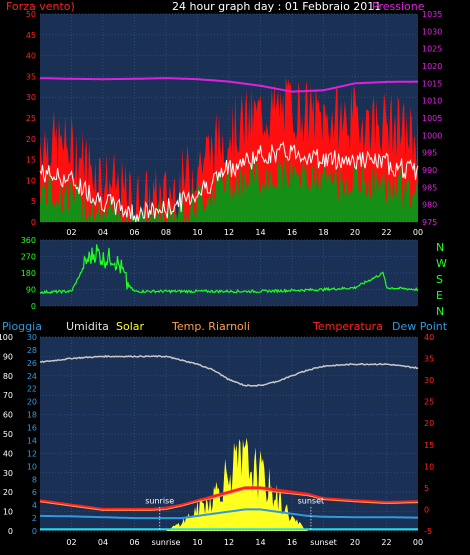 Image resolution: width=470 pixels, height=555 pixels. I want to click on compass-n-top: N, so click(440, 247).